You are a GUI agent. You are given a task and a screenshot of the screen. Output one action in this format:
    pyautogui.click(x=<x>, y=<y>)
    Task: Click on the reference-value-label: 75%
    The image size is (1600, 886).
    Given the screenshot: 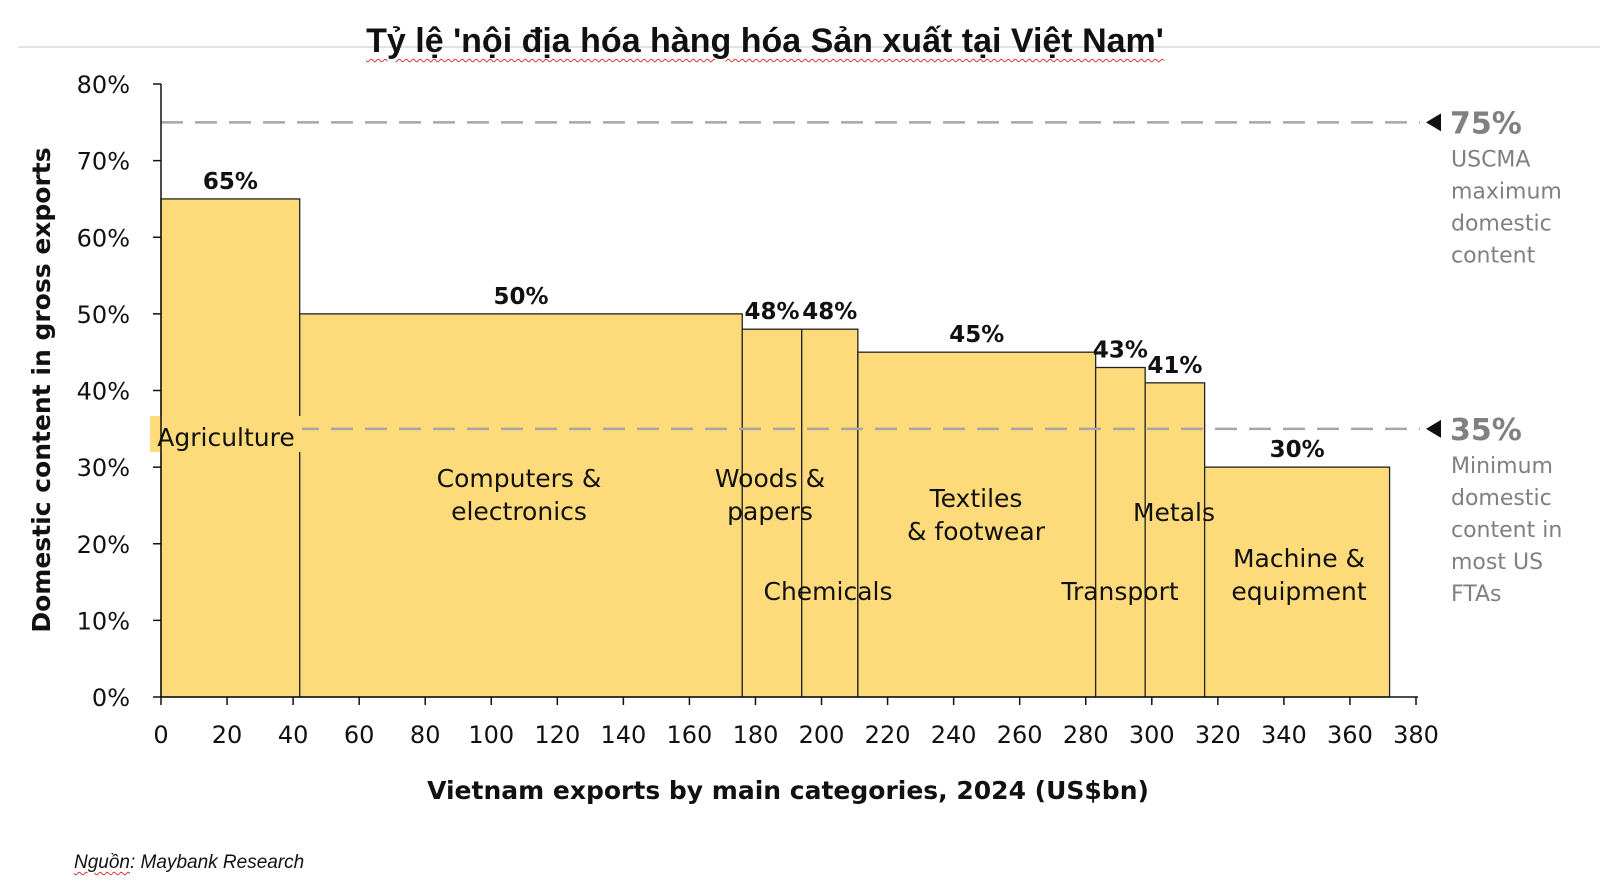 What is the action you would take?
    pyautogui.click(x=1486, y=123)
    